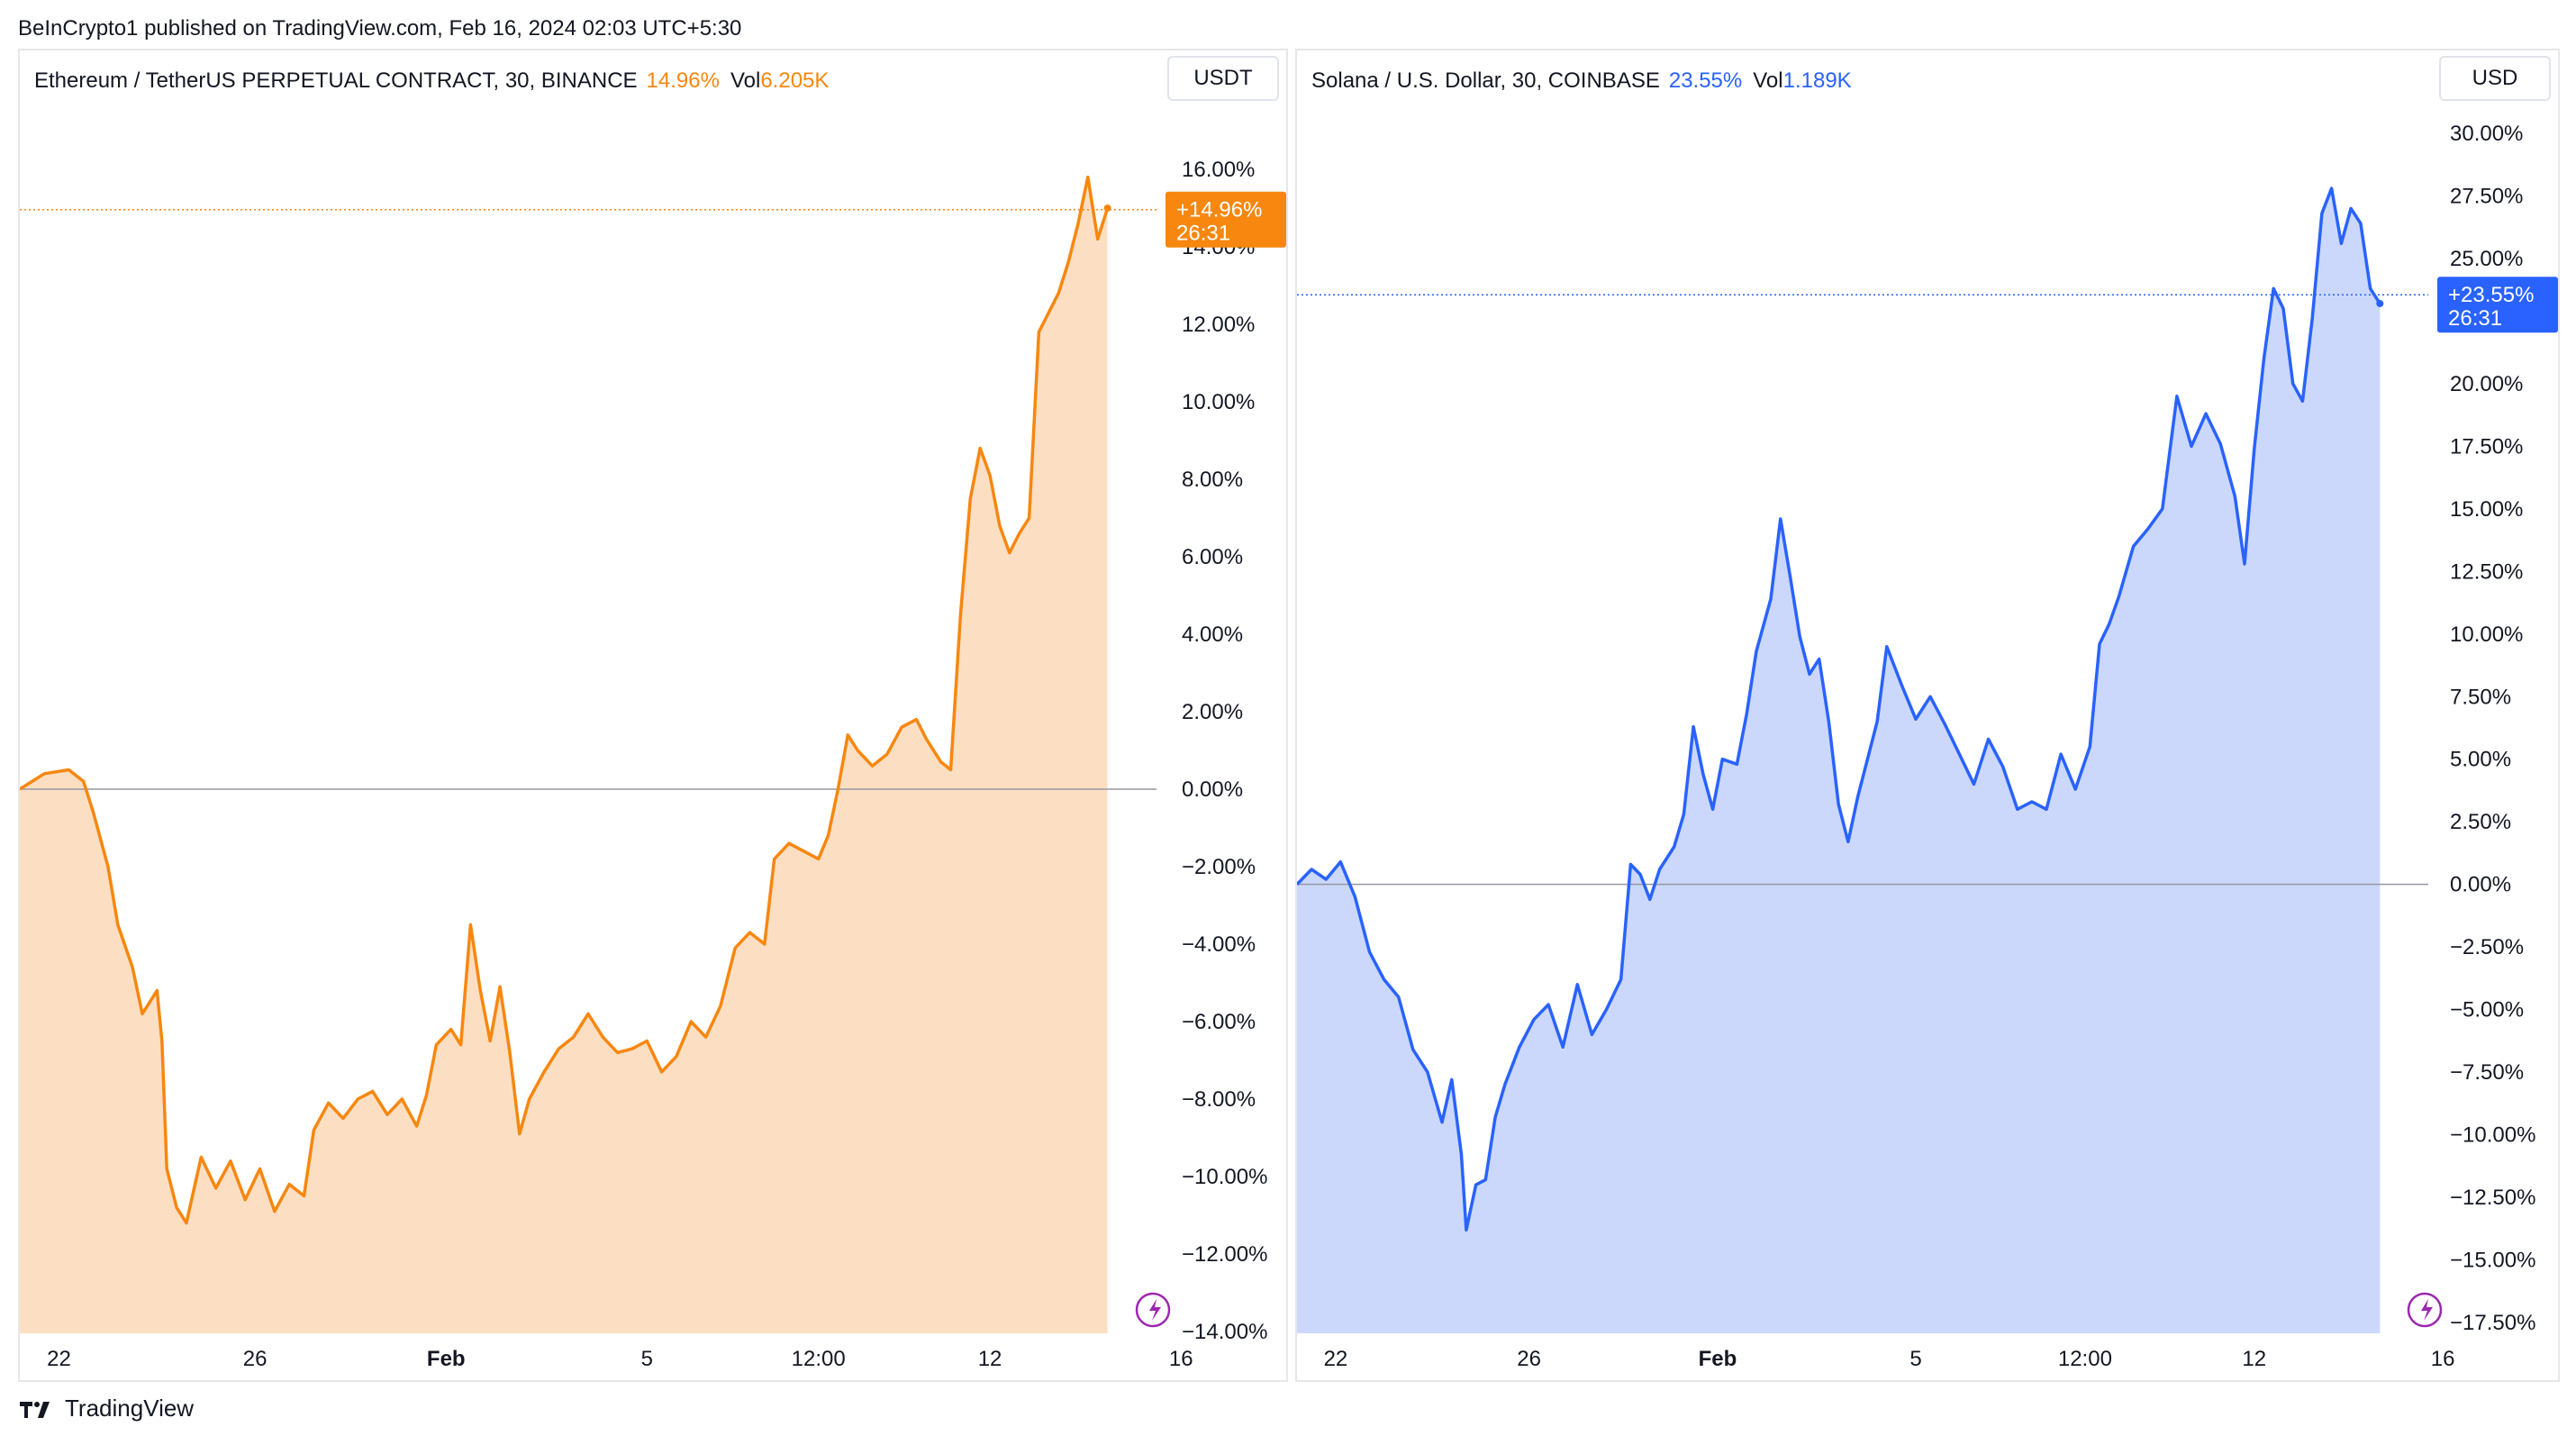  Describe the element at coordinates (1219, 1099) in the screenshot. I see `y-tick-label: −8.00%` at that location.